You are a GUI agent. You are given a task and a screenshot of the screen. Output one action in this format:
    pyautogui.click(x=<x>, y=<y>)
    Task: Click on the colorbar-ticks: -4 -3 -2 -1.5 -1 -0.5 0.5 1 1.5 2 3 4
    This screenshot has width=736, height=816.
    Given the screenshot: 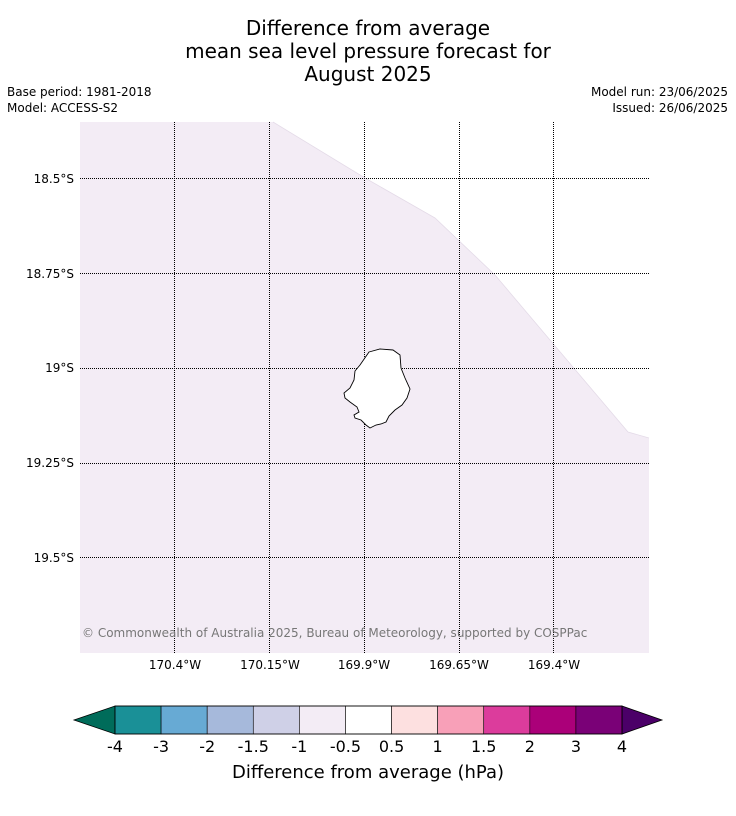 What is the action you would take?
    pyautogui.click(x=367, y=746)
    